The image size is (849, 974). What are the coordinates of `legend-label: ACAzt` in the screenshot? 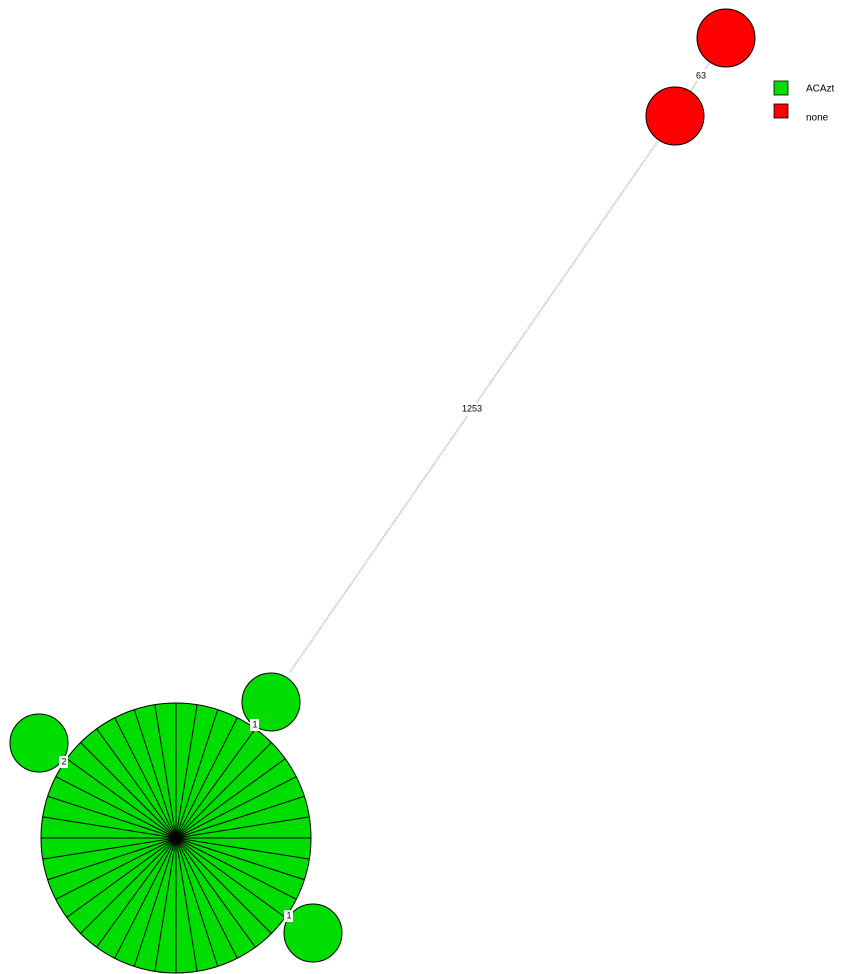 It's located at (820, 89).